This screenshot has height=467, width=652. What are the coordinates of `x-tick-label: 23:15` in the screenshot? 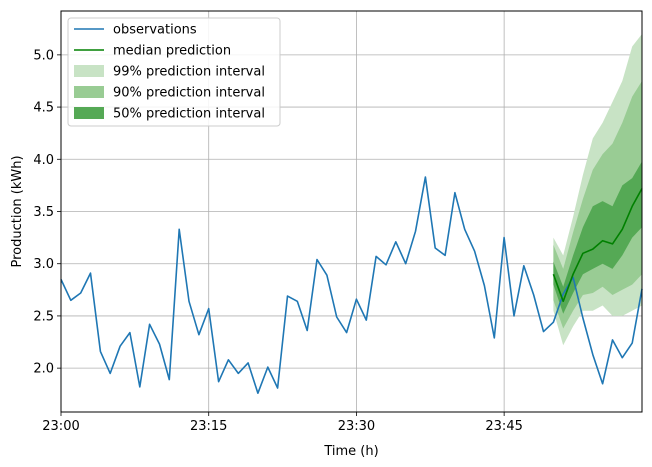 It's located at (208, 426).